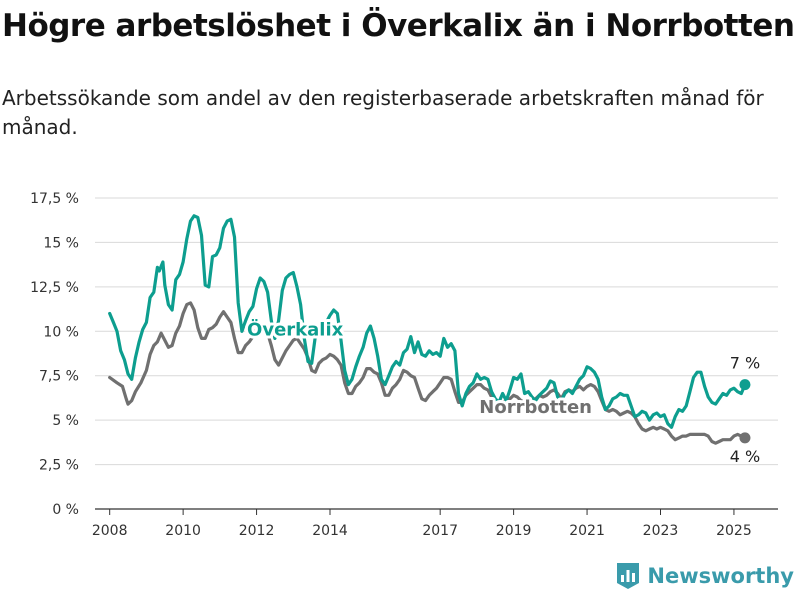 This screenshot has width=800, height=600. Describe the element at coordinates (65, 510) in the screenshot. I see `y-tick-label: 0 %` at that location.